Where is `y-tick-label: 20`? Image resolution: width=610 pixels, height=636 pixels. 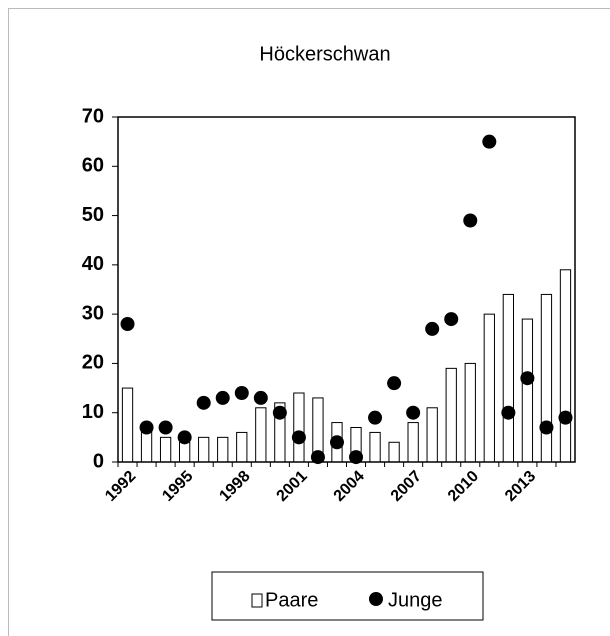
y-tick-label: 20 is located at coordinates (93, 363).